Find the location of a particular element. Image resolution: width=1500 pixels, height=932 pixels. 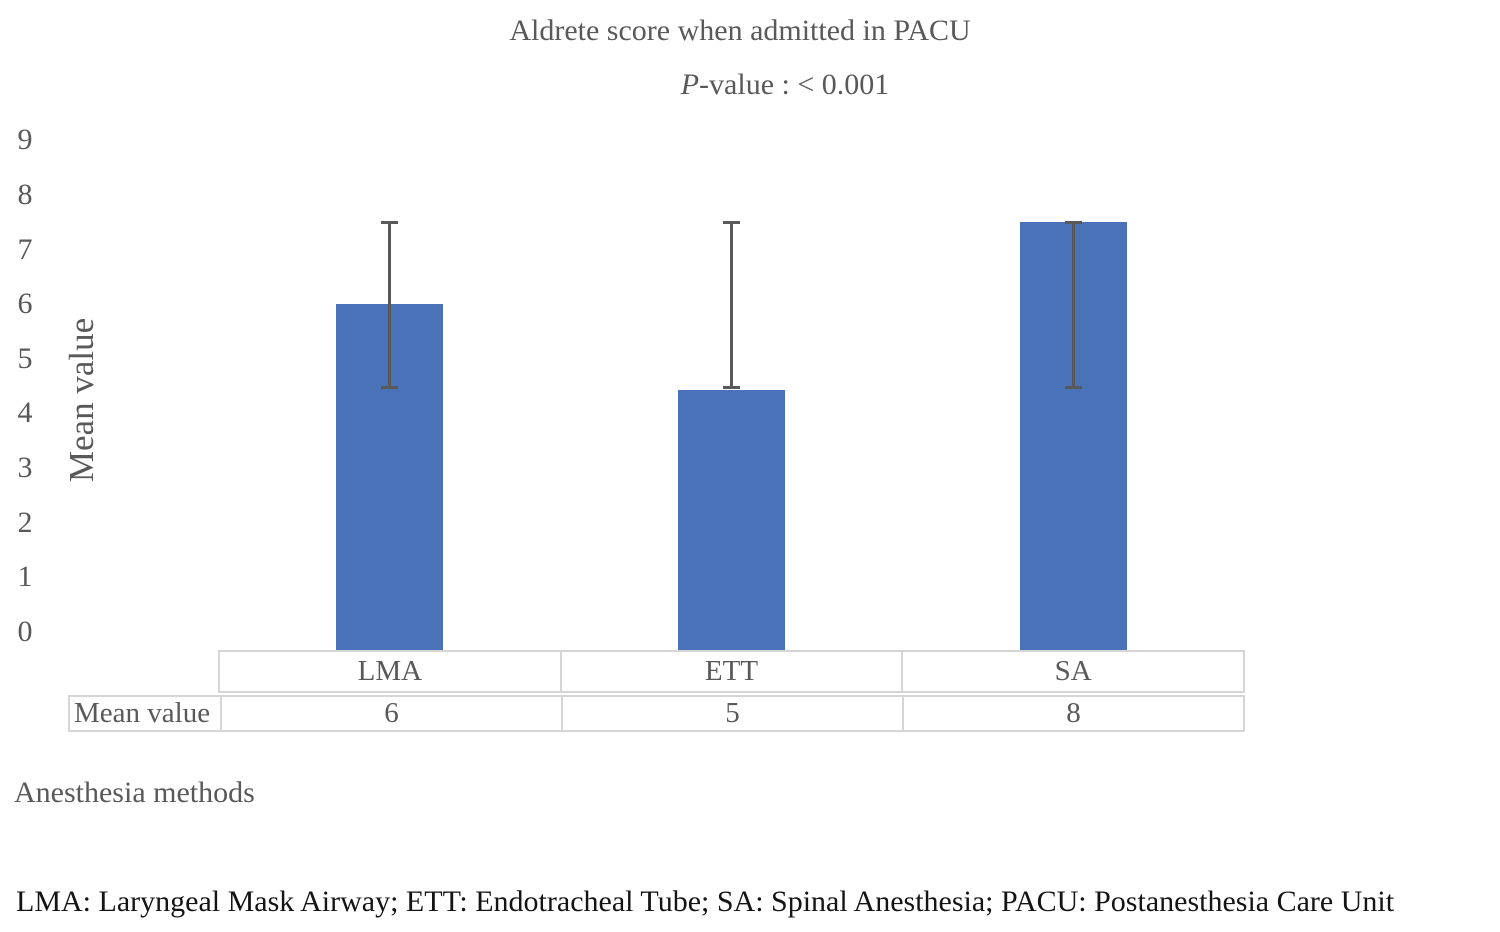

y-tick-label-3: 3 is located at coordinates (25, 468).